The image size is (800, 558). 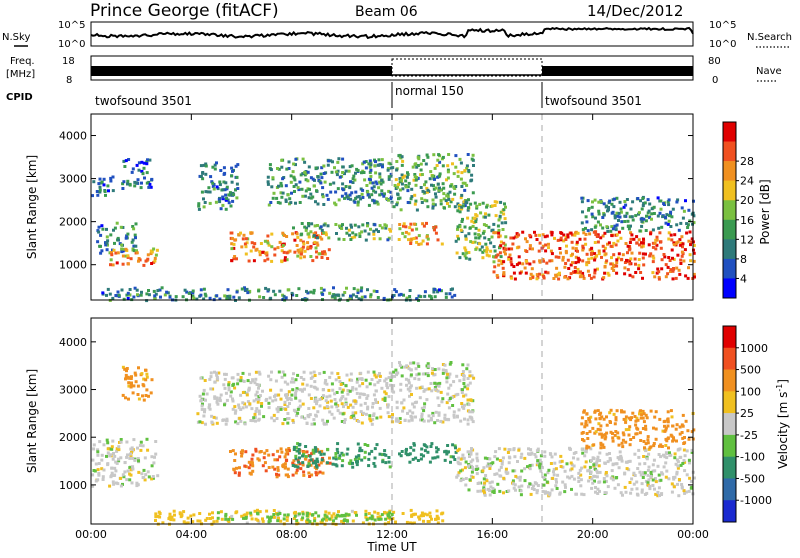 I want to click on freq-label-2: [MHz], so click(x=20, y=74).